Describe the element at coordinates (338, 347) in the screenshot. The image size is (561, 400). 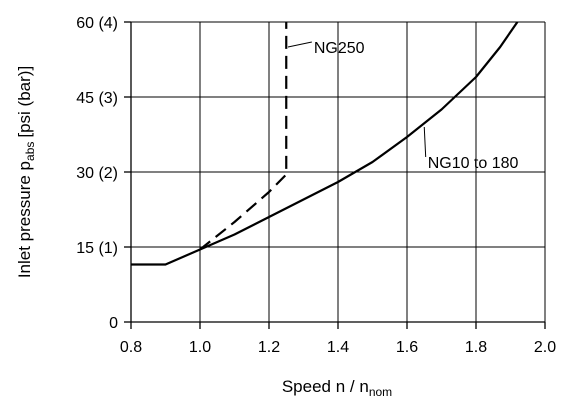
I see `x-tick-label: 1.4` at that location.